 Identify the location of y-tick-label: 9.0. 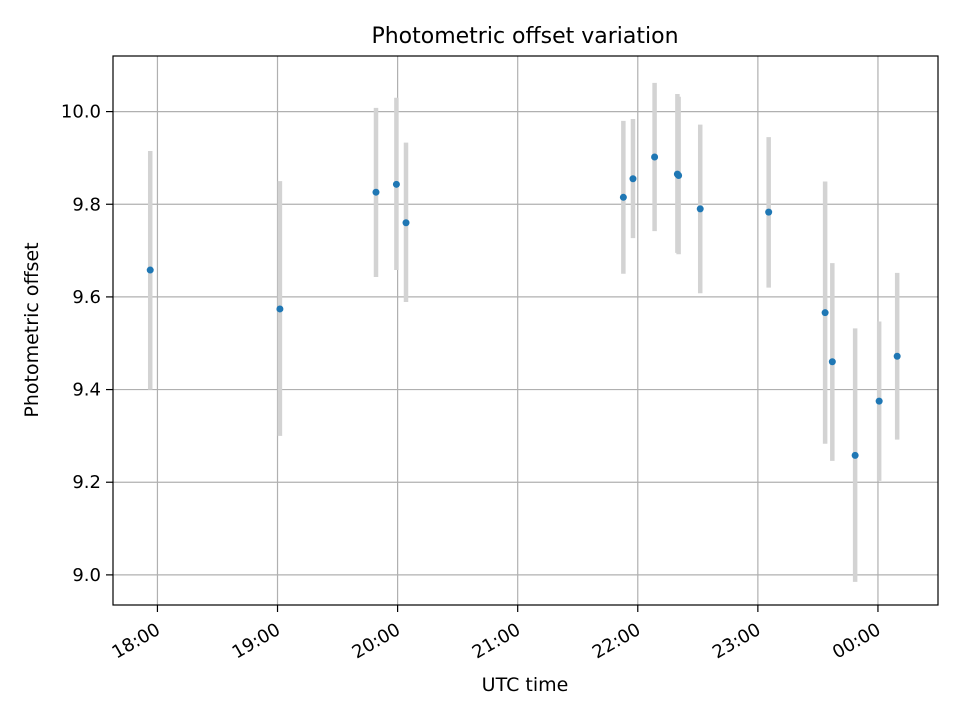
(86, 575).